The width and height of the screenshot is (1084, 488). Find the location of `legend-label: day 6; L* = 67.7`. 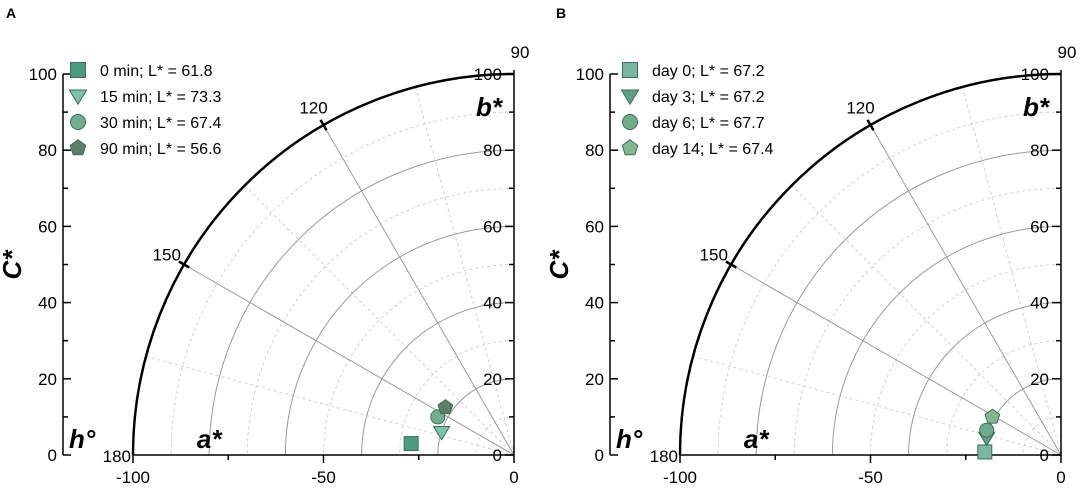

legend-label: day 6; L* = 67.7 is located at coordinates (708, 123).